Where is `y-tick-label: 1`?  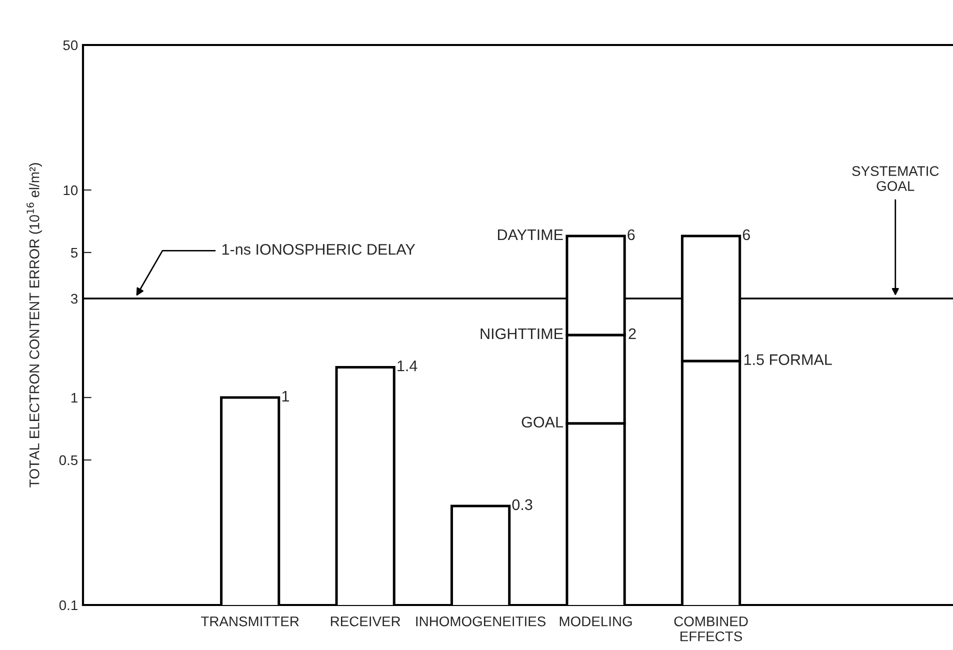 y-tick-label: 1 is located at coordinates (74, 397).